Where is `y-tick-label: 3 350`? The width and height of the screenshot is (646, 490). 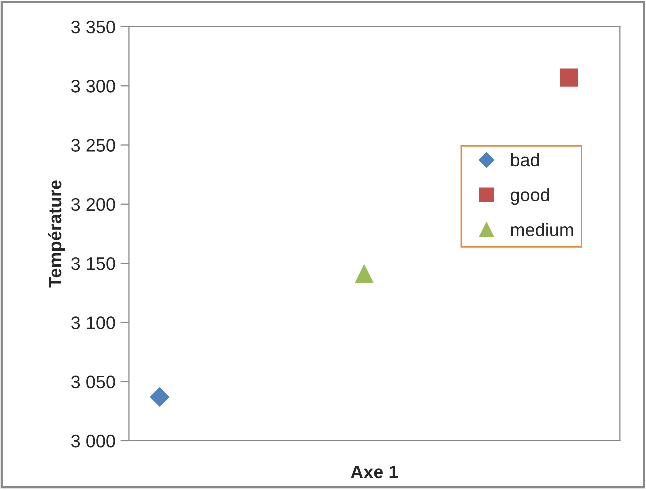
y-tick-label: 3 350 is located at coordinates (94, 27).